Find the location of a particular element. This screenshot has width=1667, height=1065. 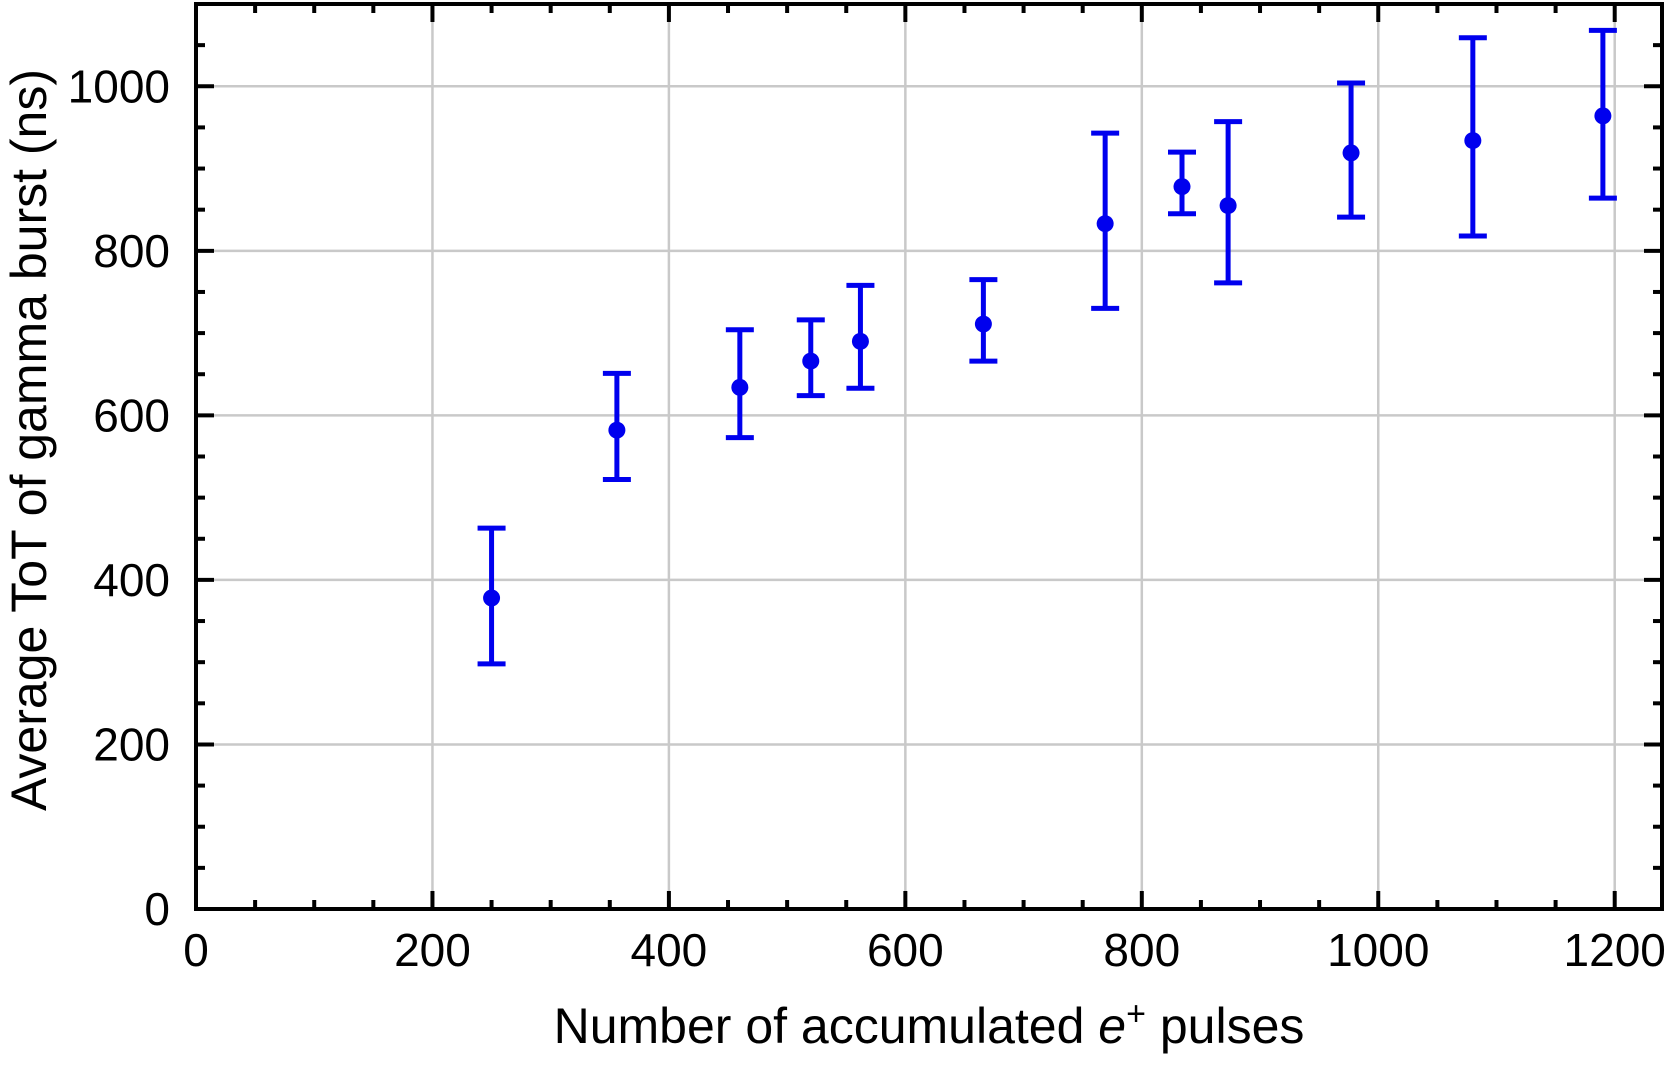

x-tick-labels: 0 200 400 600 800 1000 1200 is located at coordinates (924, 950).